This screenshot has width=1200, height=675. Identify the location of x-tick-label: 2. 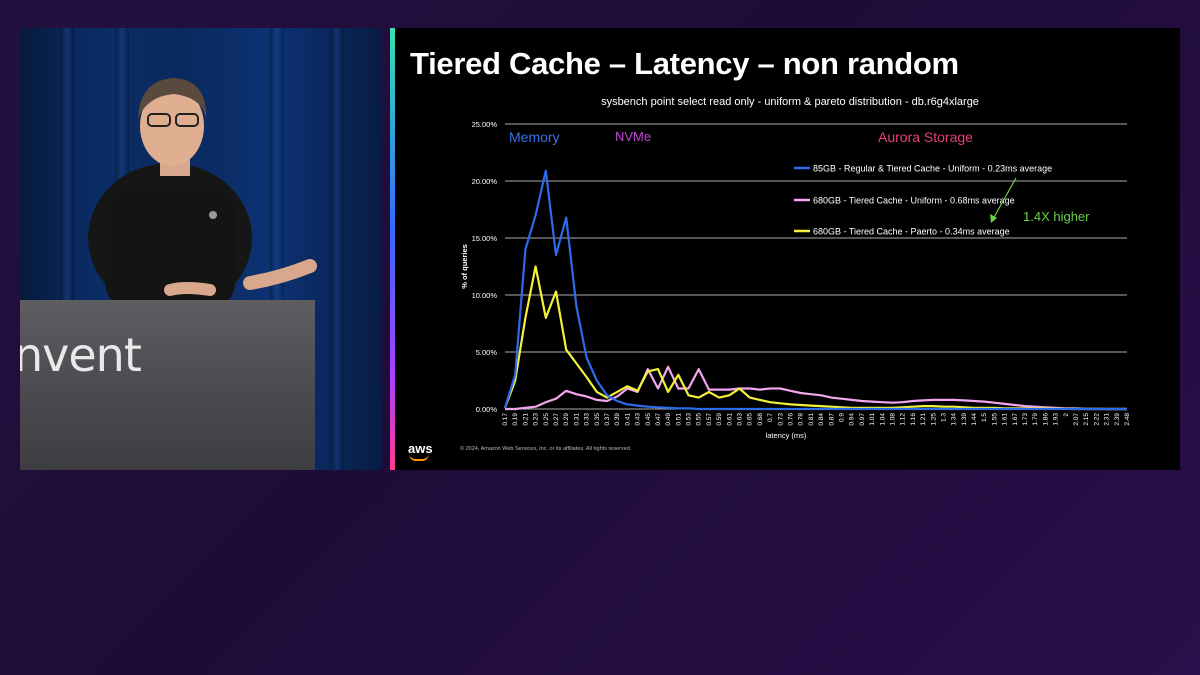
(1066, 415).